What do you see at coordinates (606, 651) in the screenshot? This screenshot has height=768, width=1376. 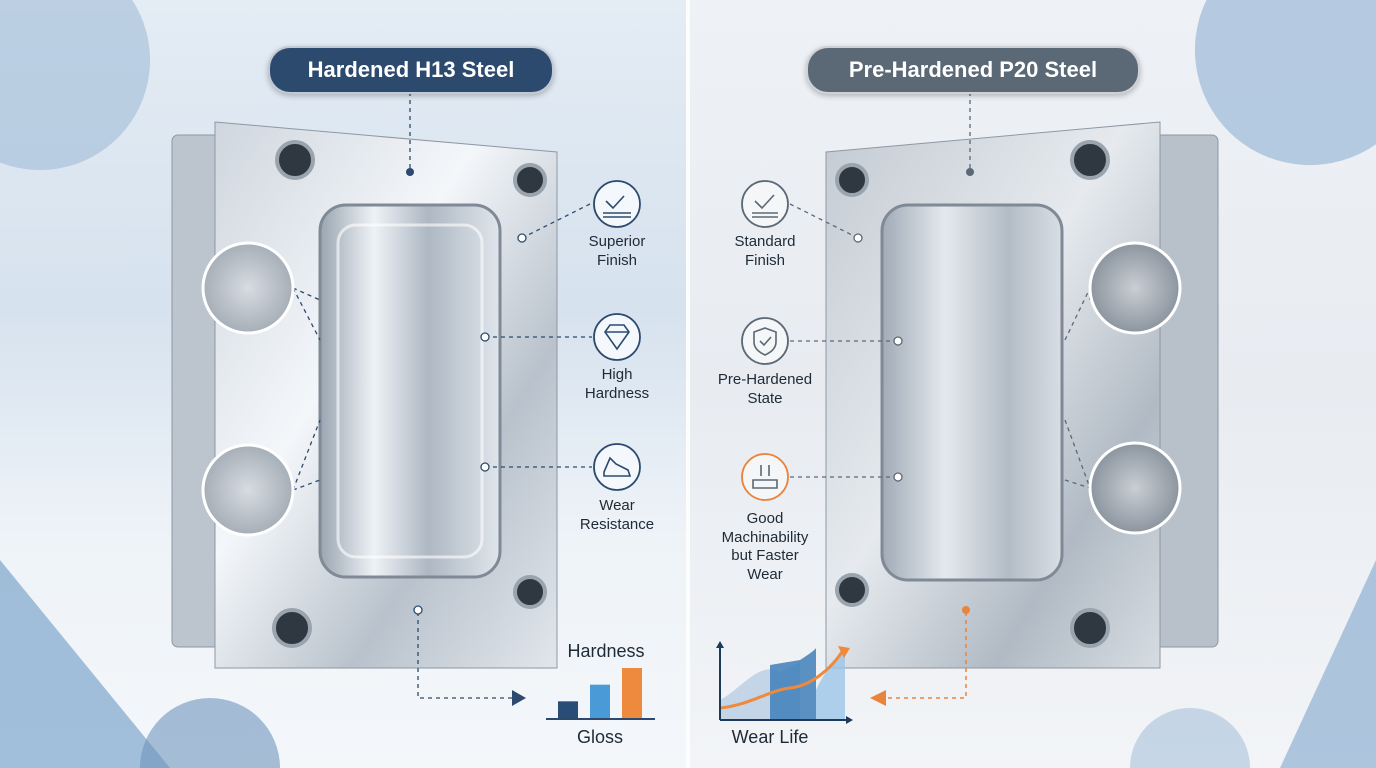 I see `chart-label-hardness: Hardness` at bounding box center [606, 651].